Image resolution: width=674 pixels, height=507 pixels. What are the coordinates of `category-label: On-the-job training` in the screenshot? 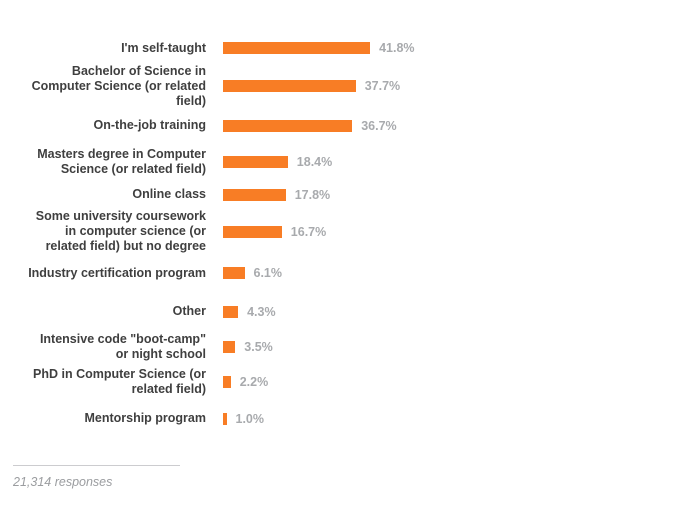 It's located at (149, 125).